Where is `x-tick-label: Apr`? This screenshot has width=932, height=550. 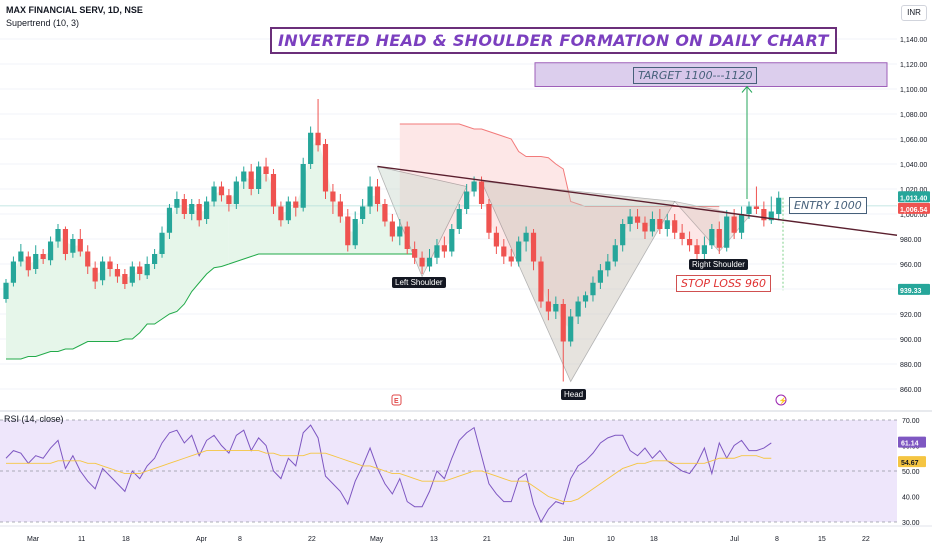 x-tick-label: Apr is located at coordinates (202, 539).